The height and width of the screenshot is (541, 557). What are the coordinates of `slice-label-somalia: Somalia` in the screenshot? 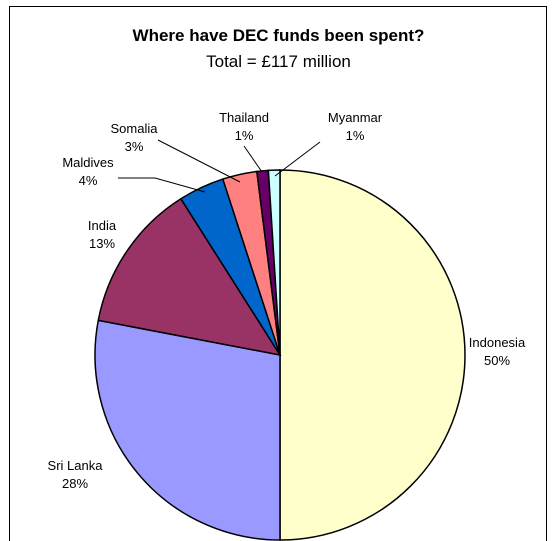 It's located at (135, 128).